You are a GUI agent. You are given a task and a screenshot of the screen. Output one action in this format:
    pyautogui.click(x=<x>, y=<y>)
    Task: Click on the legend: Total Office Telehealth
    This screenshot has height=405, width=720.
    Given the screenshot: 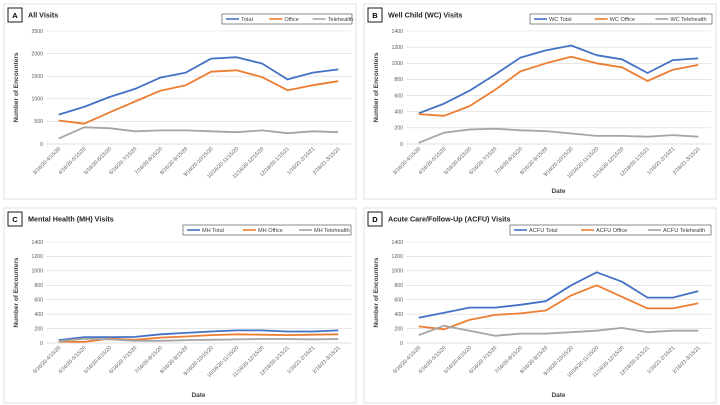 What is the action you would take?
    pyautogui.click(x=287, y=19)
    